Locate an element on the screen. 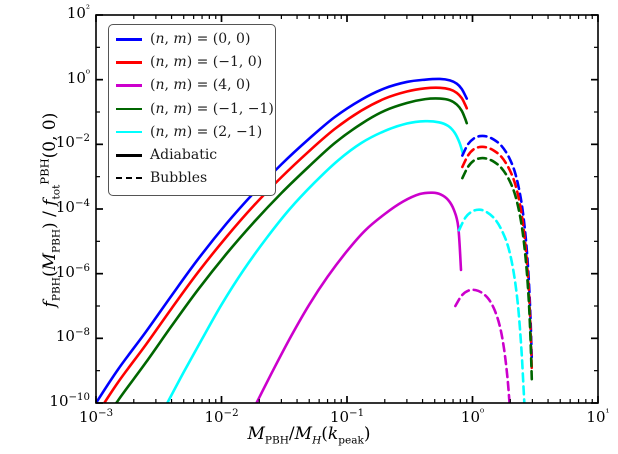 Image resolution: width=618 pixels, height=454 pixels. legend-label: (n, m) = (−1, 0) is located at coordinates (206, 62).